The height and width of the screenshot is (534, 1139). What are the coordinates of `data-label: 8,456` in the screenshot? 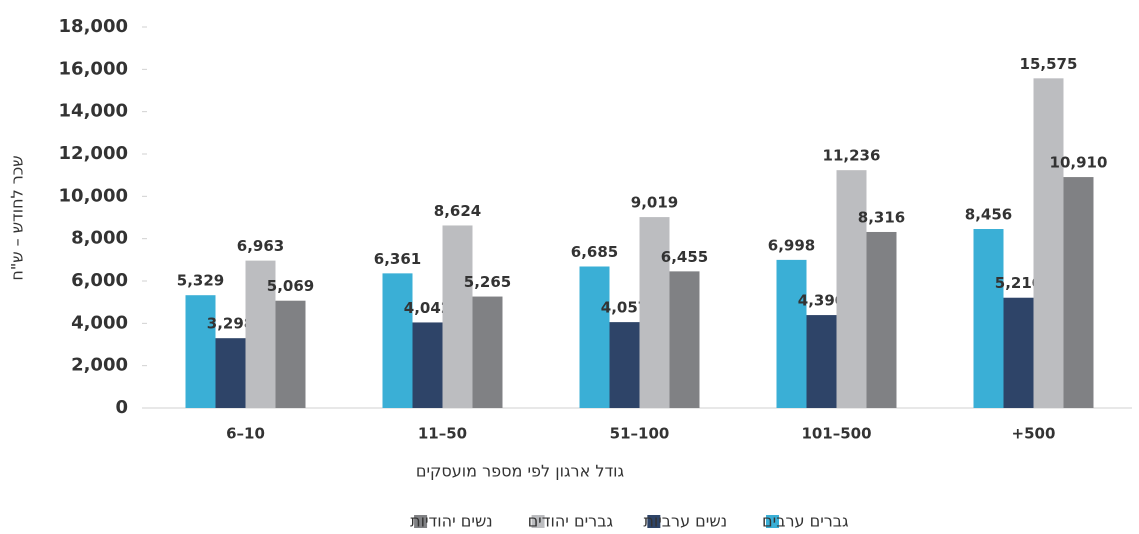 It's located at (988, 215).